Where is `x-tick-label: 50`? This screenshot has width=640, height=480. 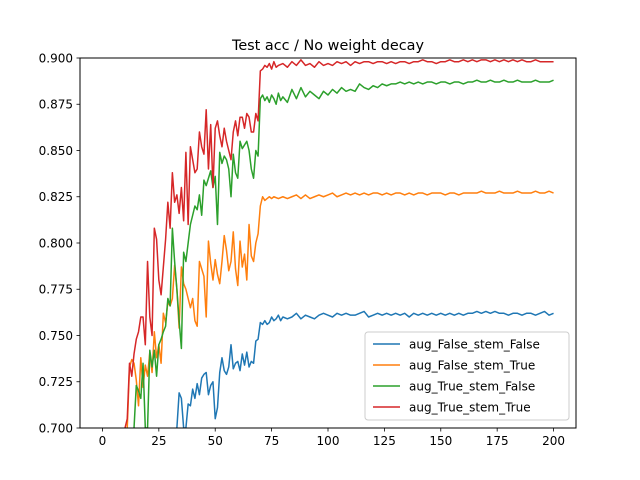
x-tick-label: 50 is located at coordinates (215, 441).